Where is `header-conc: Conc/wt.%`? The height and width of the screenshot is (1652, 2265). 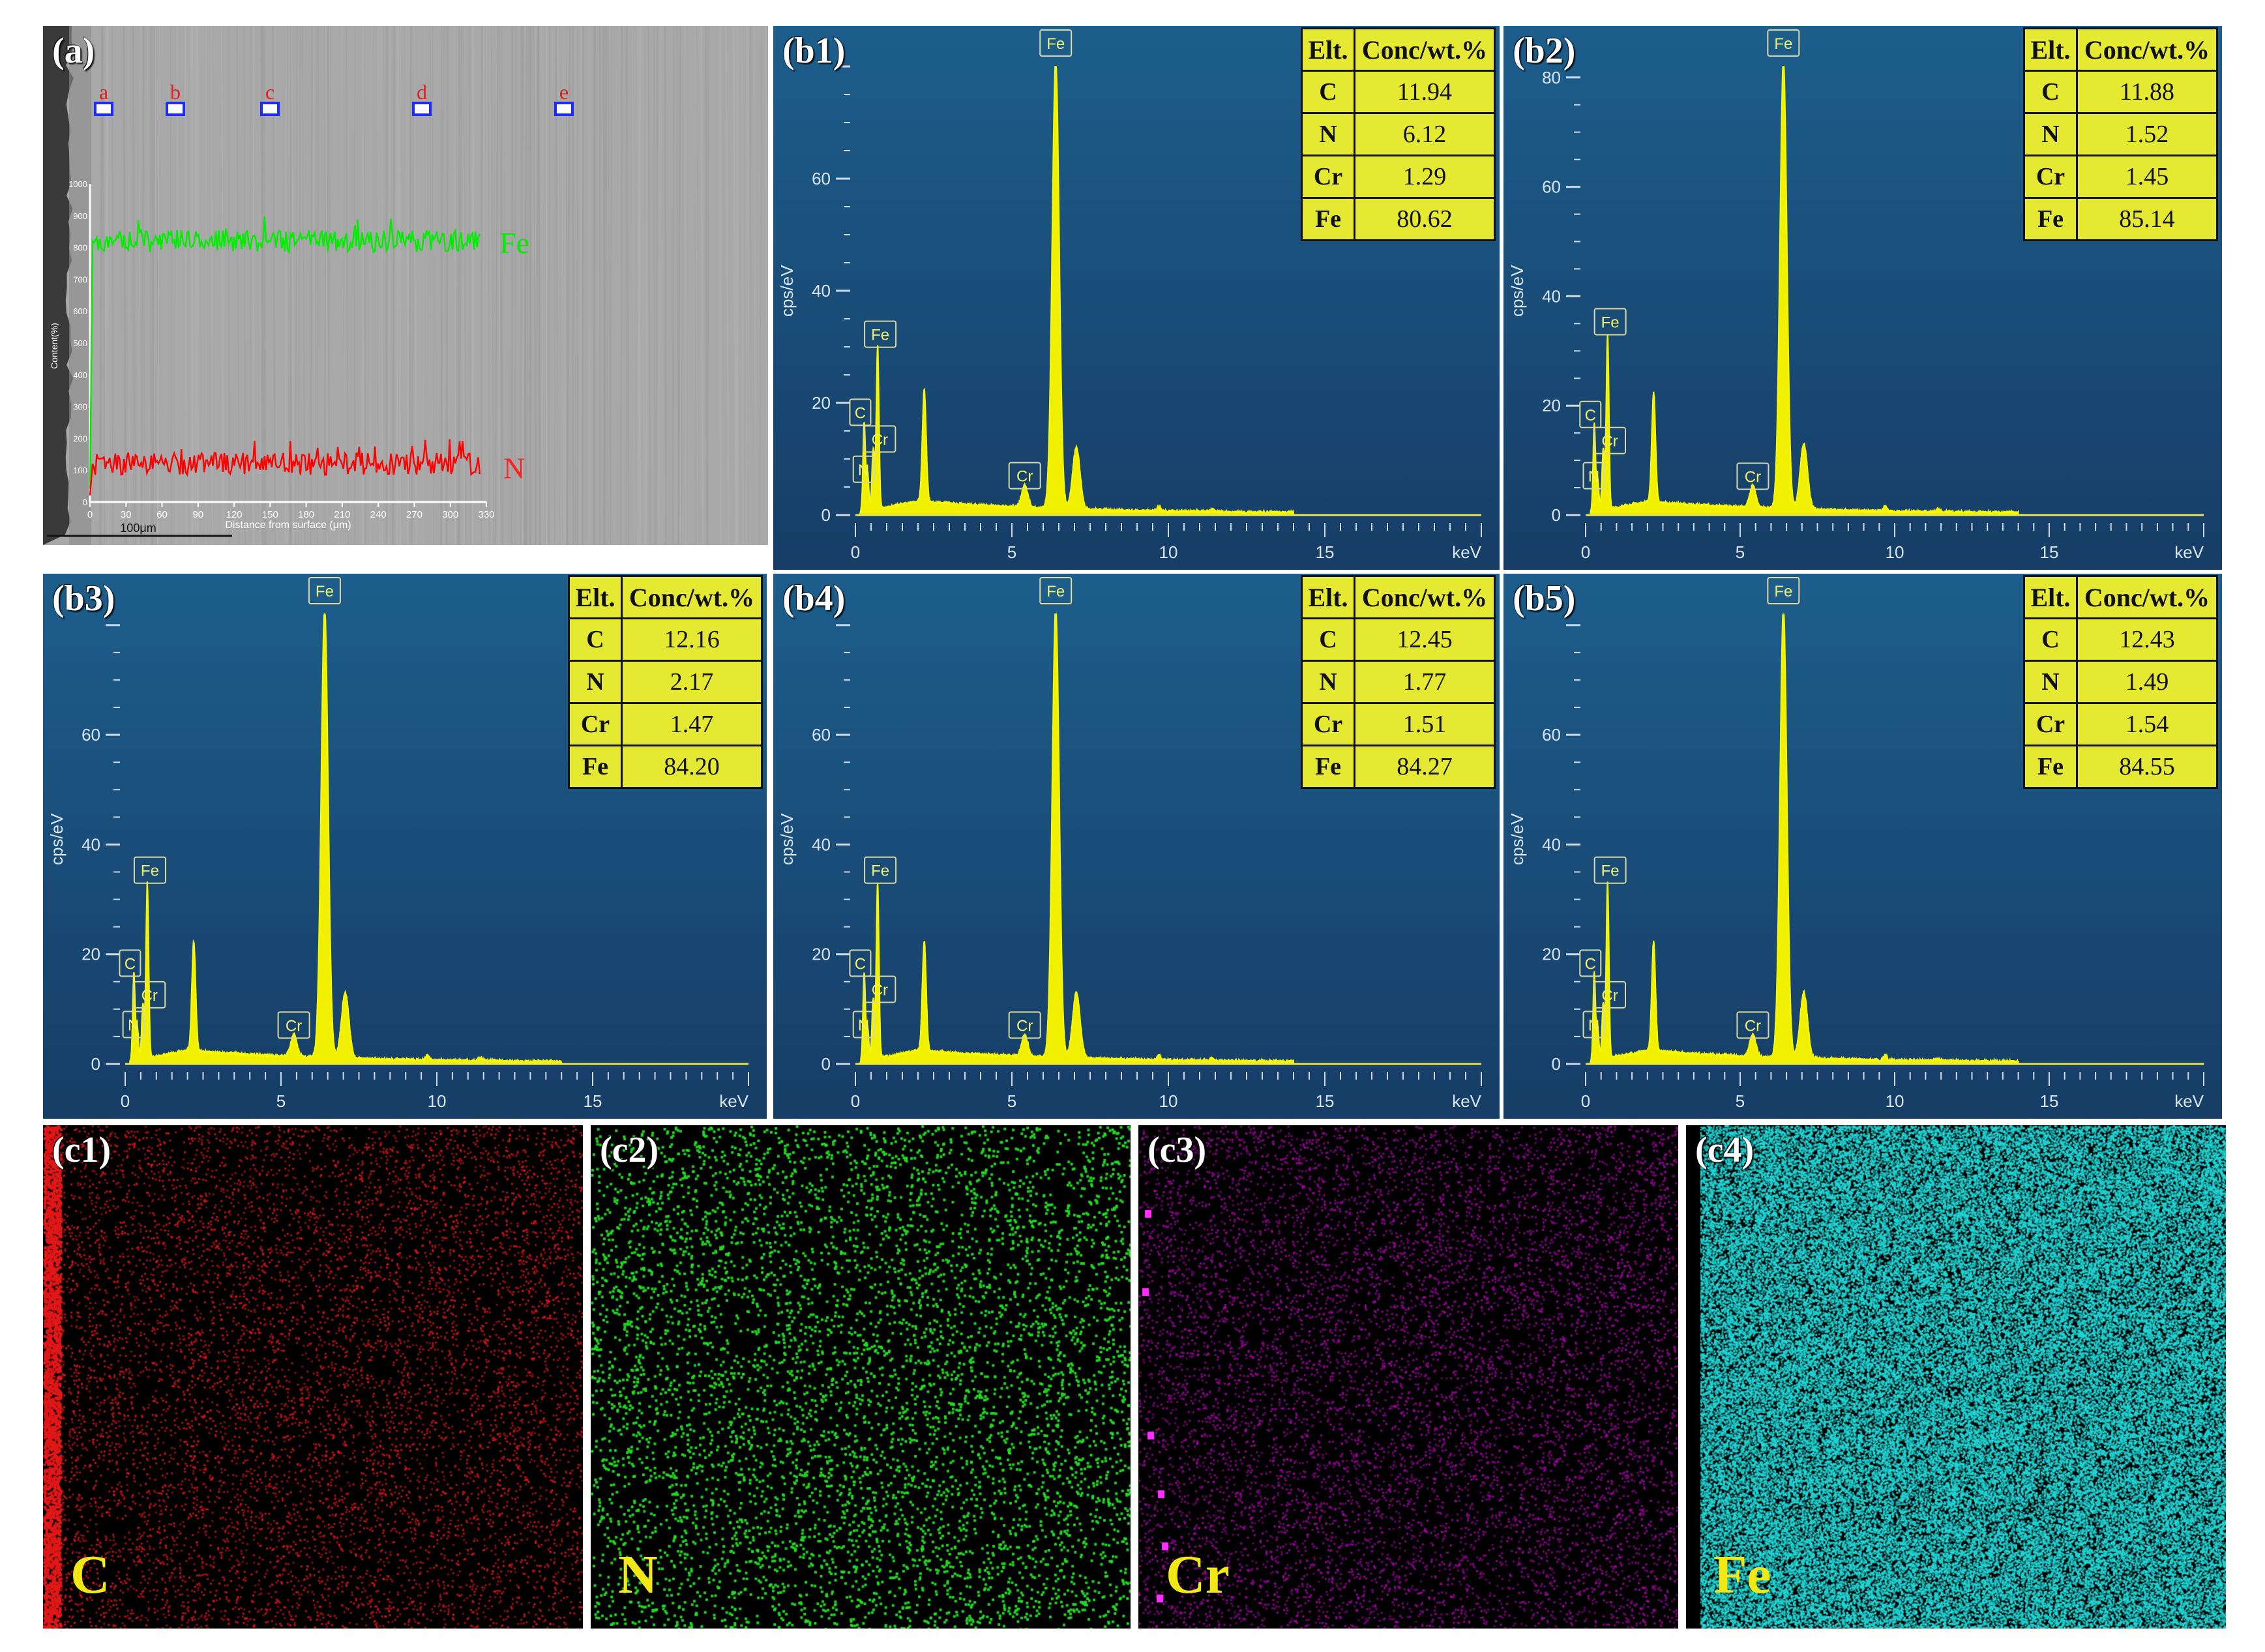 header-conc: Conc/wt.% is located at coordinates (1425, 597).